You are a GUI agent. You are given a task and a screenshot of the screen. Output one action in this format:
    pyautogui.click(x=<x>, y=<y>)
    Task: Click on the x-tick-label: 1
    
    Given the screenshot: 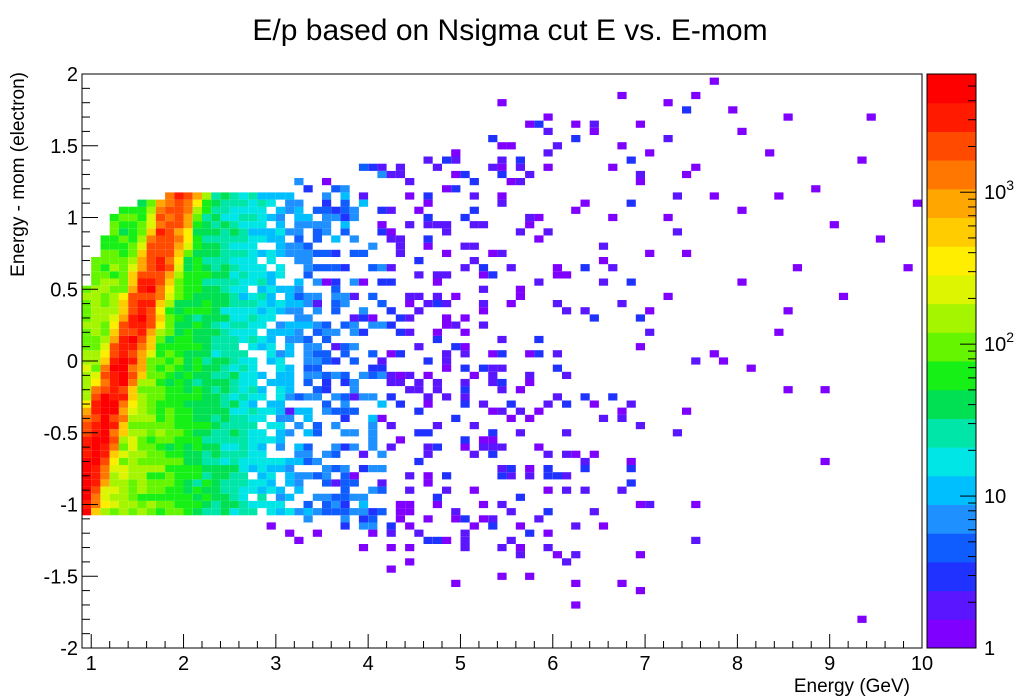 What is the action you would take?
    pyautogui.click(x=91, y=664)
    